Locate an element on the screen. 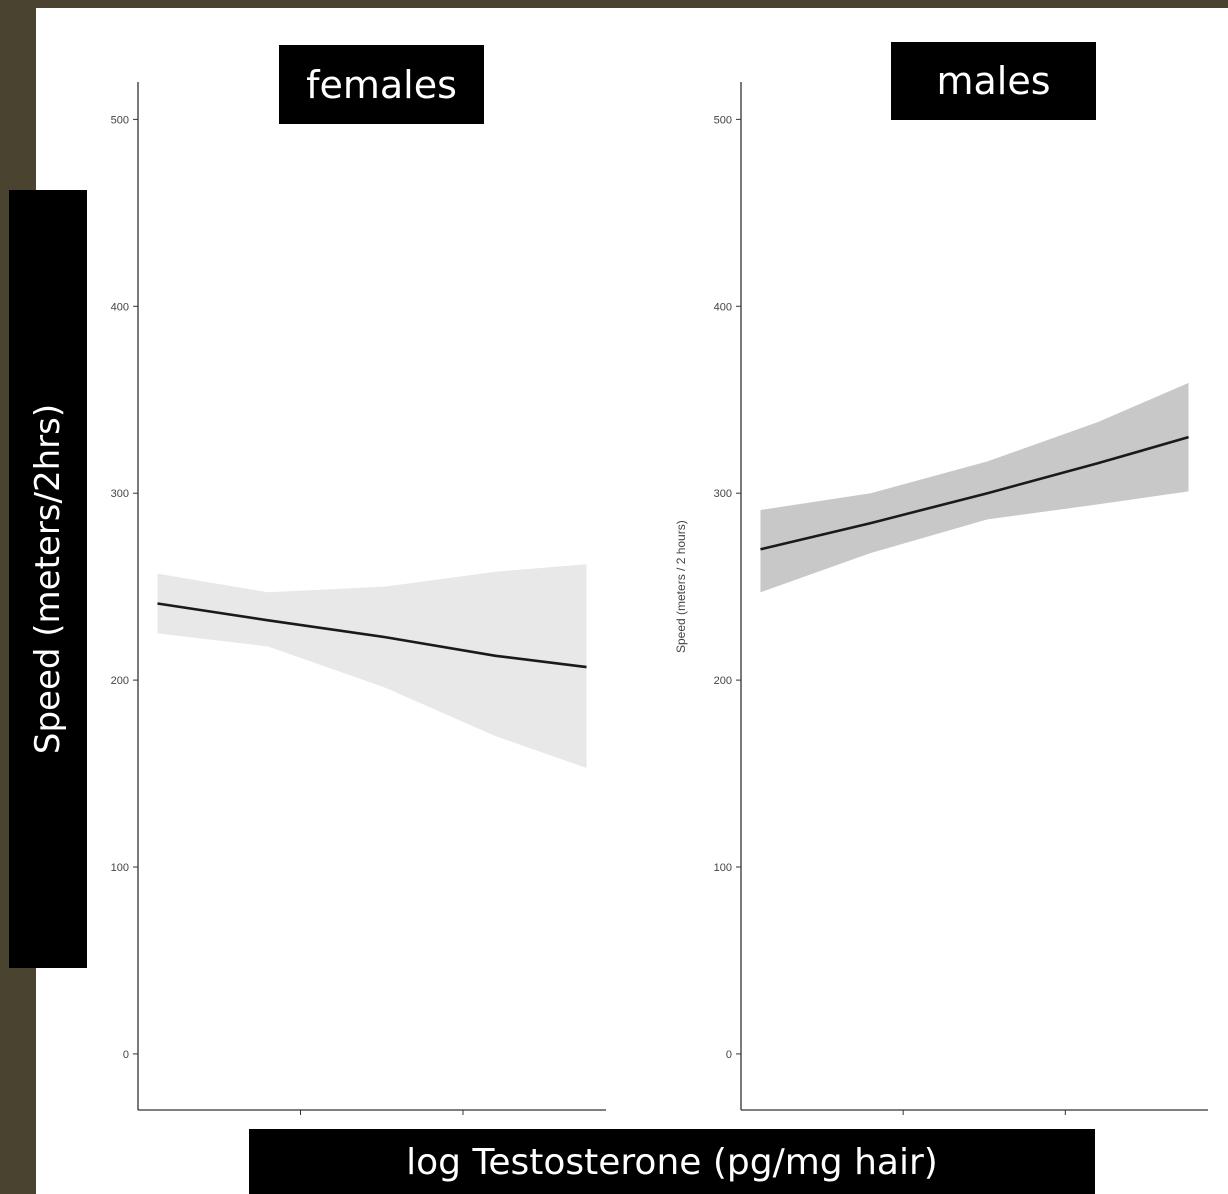  males-y-tick-label-300: 300 is located at coordinates (723, 494).